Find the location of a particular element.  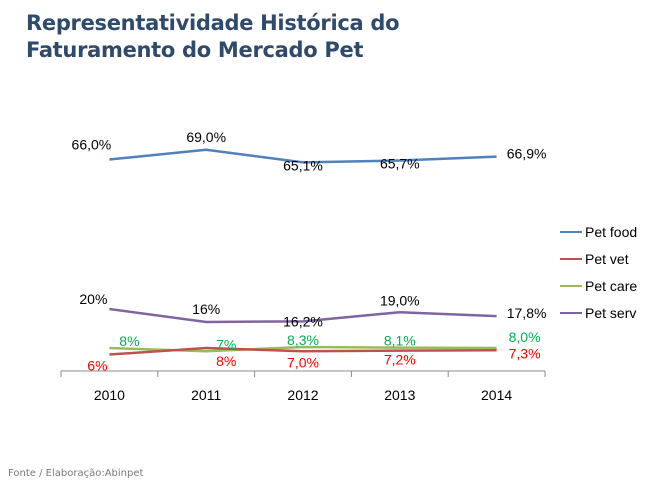

legend-item-pet-care: Pet care is located at coordinates (598, 285).